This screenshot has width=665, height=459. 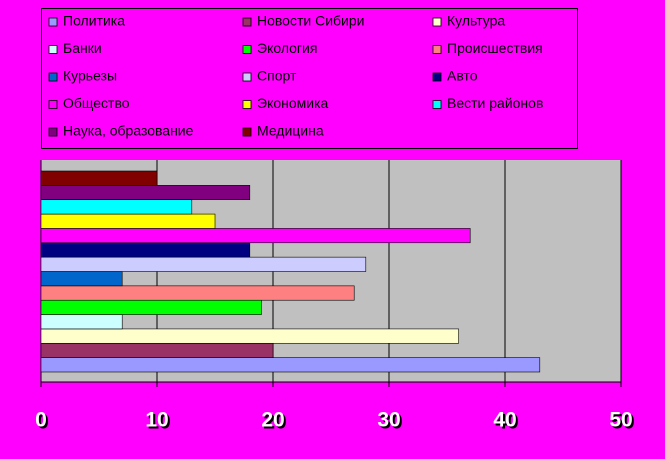 I want to click on legend-label: Экономика, so click(x=293, y=103).